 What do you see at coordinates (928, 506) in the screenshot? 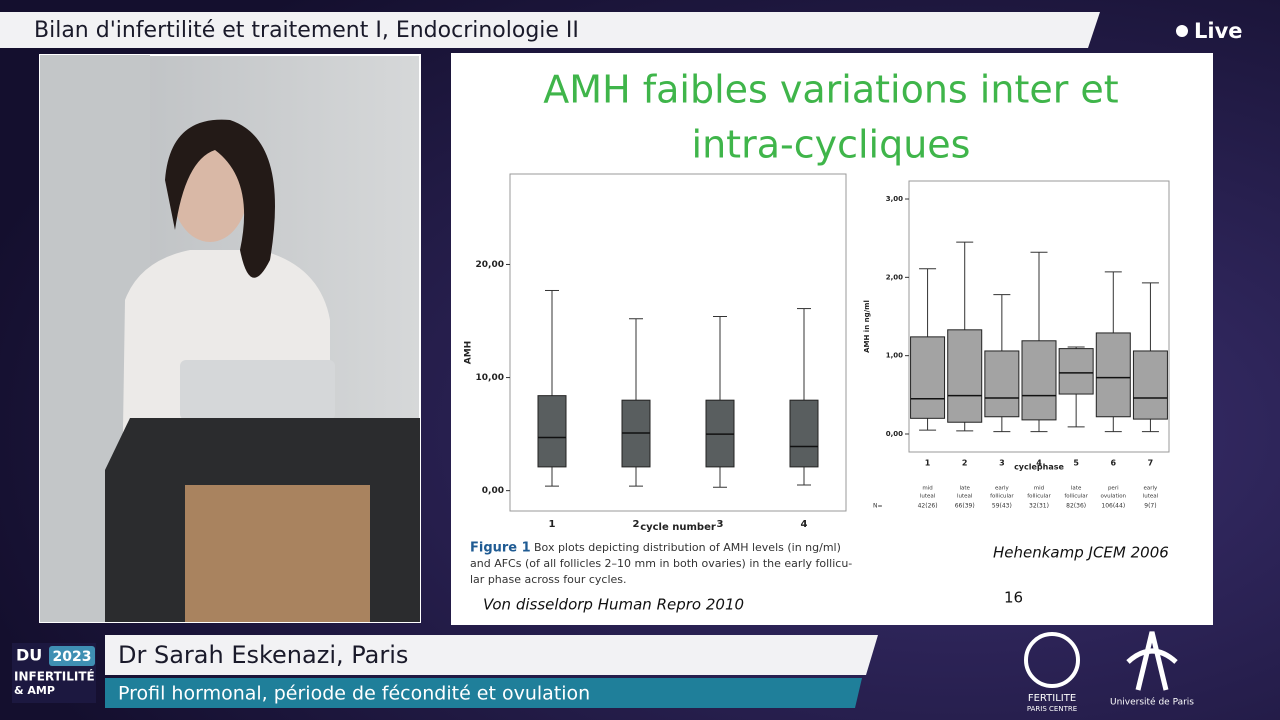
I see `n-label: 42(26)` at bounding box center [928, 506].